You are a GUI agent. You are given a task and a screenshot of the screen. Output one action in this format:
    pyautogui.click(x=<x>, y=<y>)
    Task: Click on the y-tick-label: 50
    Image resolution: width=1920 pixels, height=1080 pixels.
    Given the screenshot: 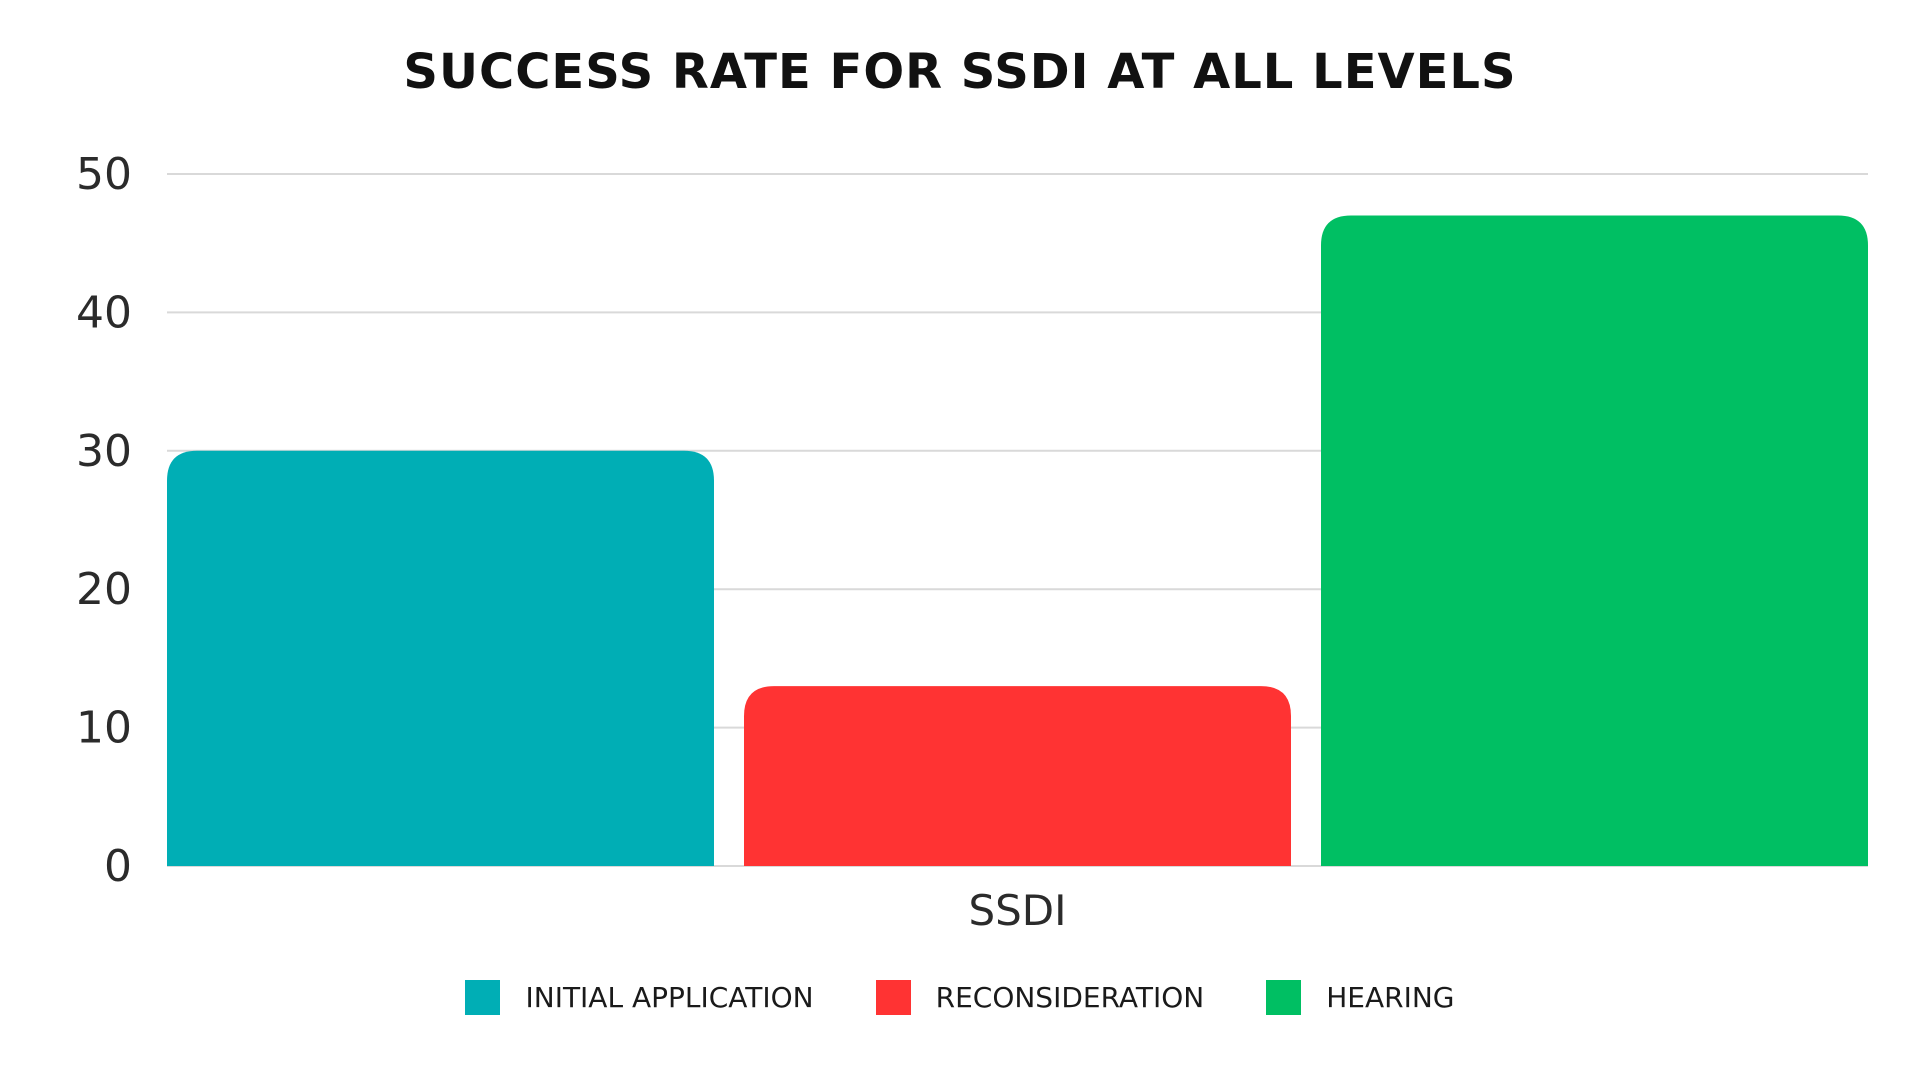 What is the action you would take?
    pyautogui.click(x=104, y=174)
    